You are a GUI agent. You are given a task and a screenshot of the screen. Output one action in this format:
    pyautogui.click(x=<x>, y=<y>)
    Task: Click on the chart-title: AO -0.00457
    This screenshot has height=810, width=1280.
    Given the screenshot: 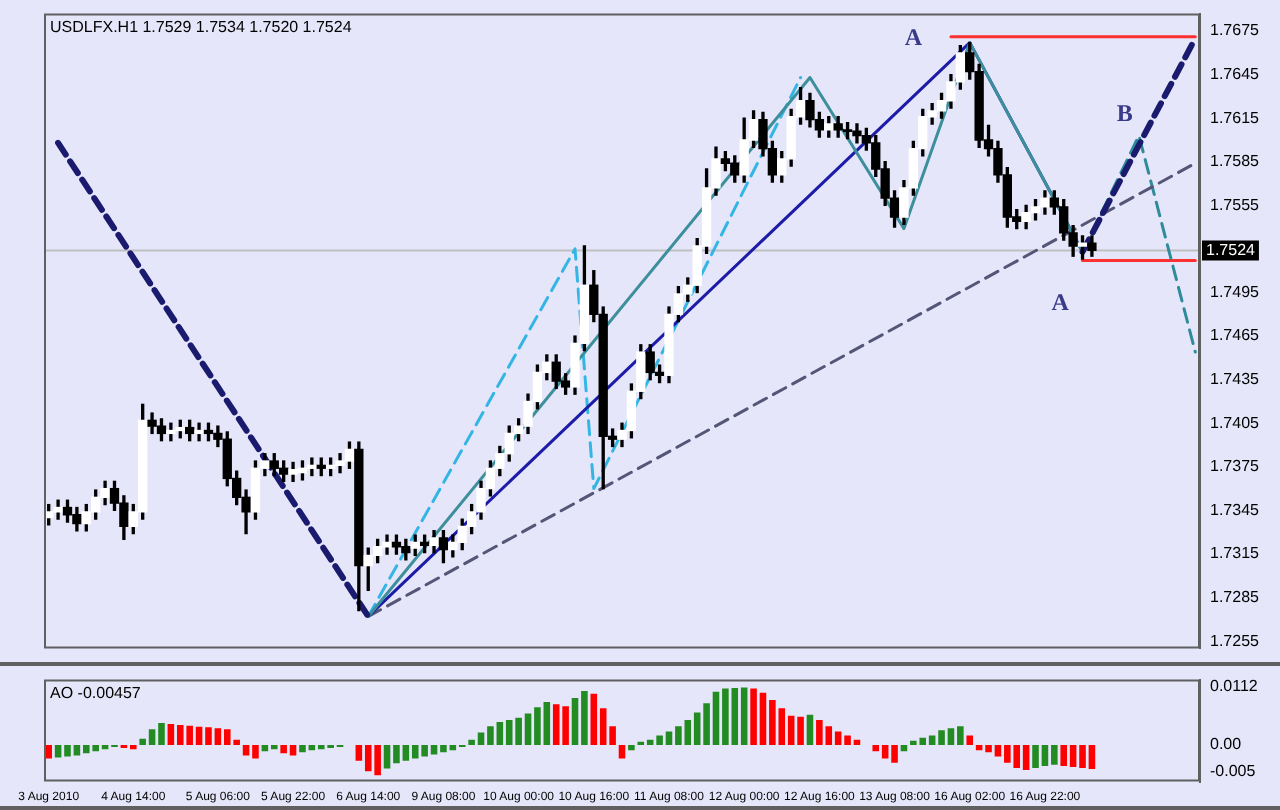 What is the action you would take?
    pyautogui.click(x=96, y=693)
    